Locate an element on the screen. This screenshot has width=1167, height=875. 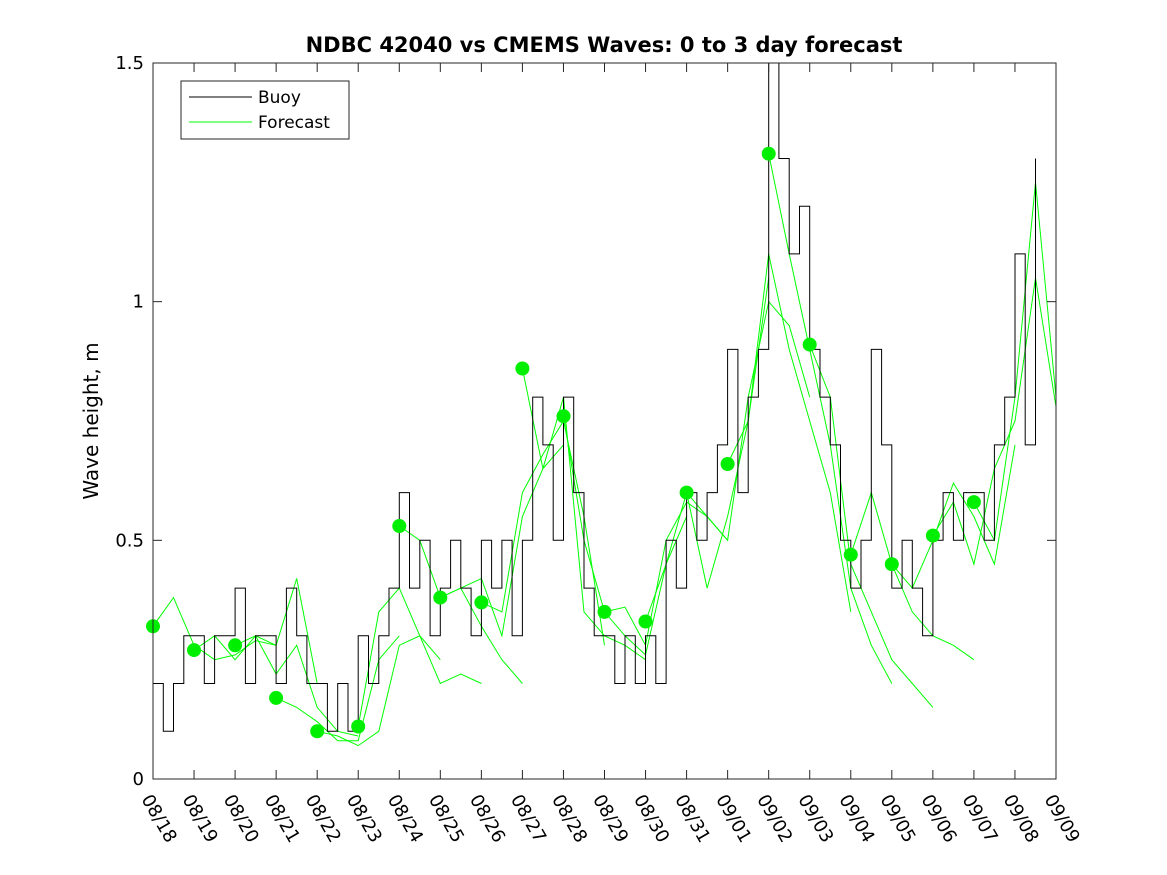
legend: Buoy Forecast is located at coordinates (265, 110).